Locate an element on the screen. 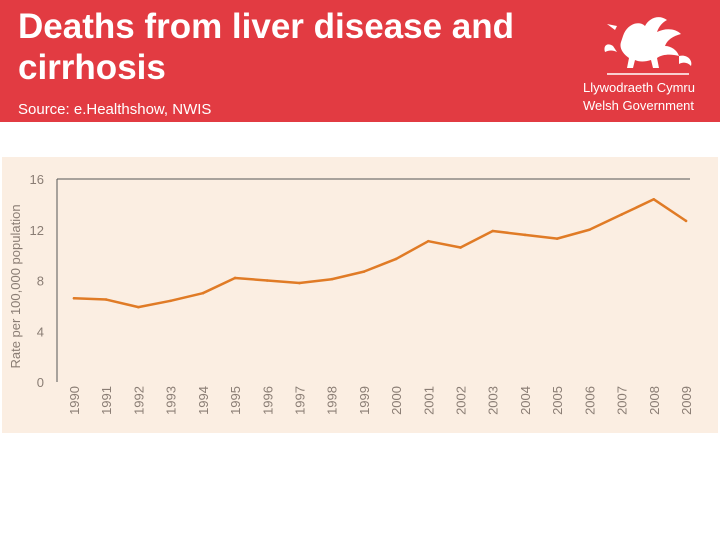 Image resolution: width=720 pixels, height=540 pixels. x-tick-label: 1997 is located at coordinates (299, 400).